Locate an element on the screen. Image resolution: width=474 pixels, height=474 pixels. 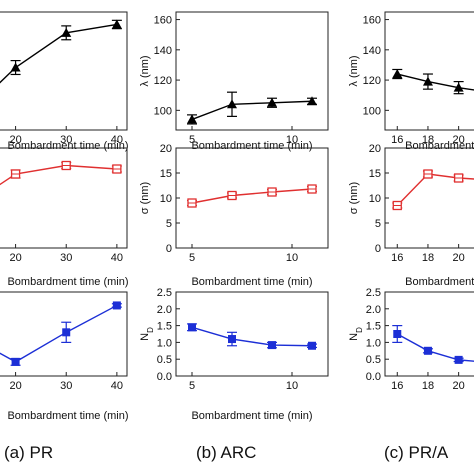
y-tick-label: 100 is located at coordinates (163, 111).